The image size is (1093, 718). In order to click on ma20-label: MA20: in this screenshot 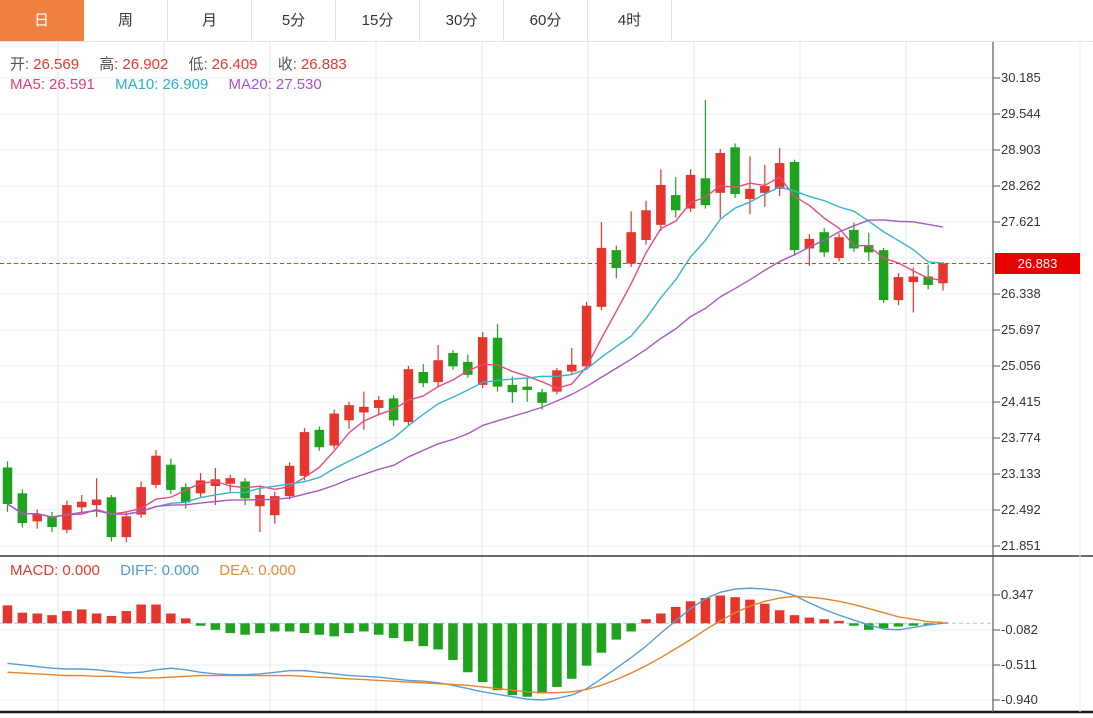, I will do `click(250, 84)`.